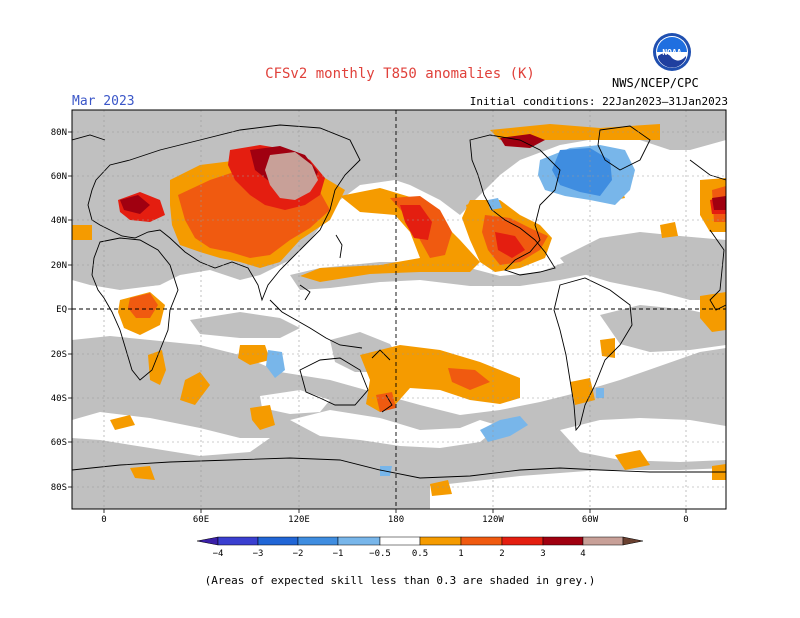 This screenshot has width=800, height=618. Describe the element at coordinates (380, 554) in the screenshot. I see `colorbar-label: −0.5` at that location.